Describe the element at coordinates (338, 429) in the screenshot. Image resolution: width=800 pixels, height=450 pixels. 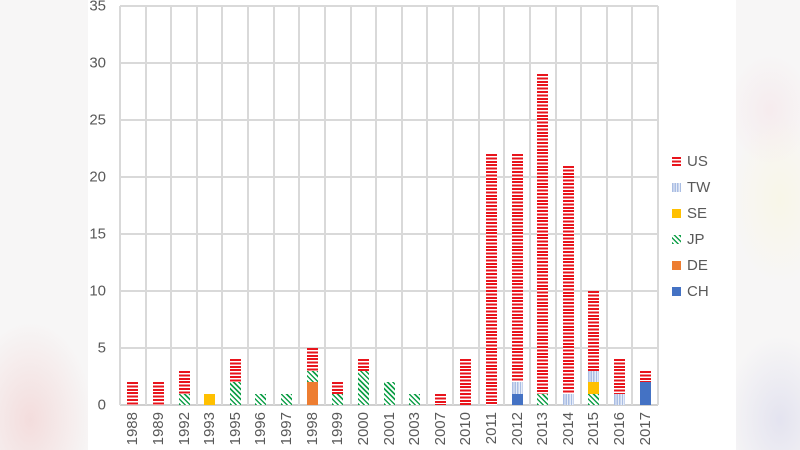
I see `x-tick-label: 1999` at that location.